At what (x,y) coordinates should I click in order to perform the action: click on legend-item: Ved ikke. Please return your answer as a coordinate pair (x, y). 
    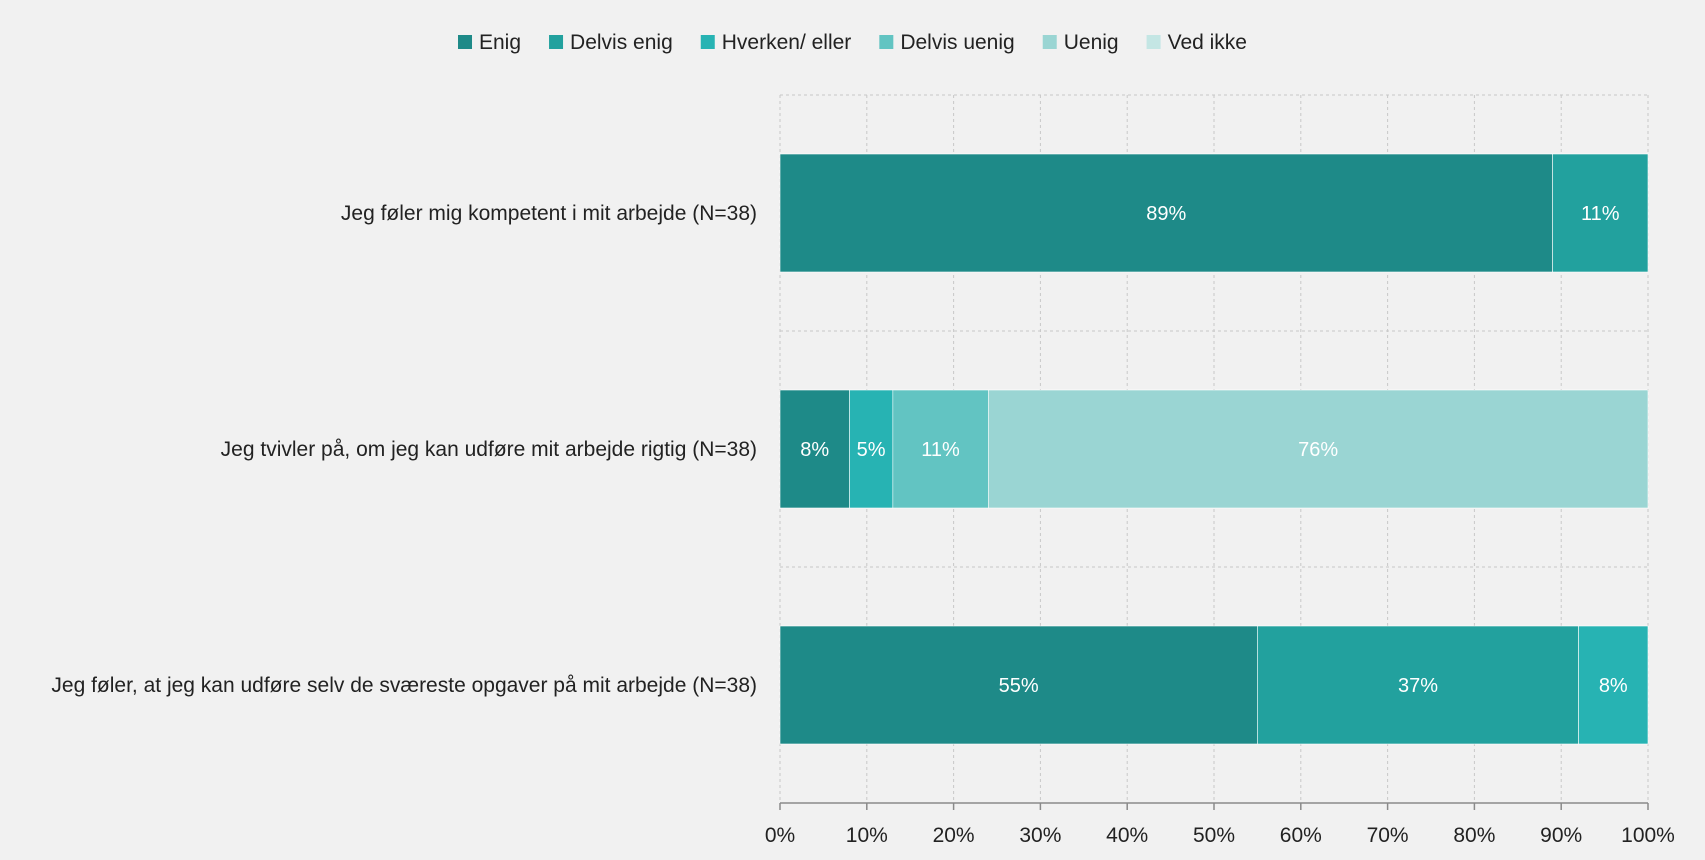
    Looking at the image, I should click on (1196, 42).